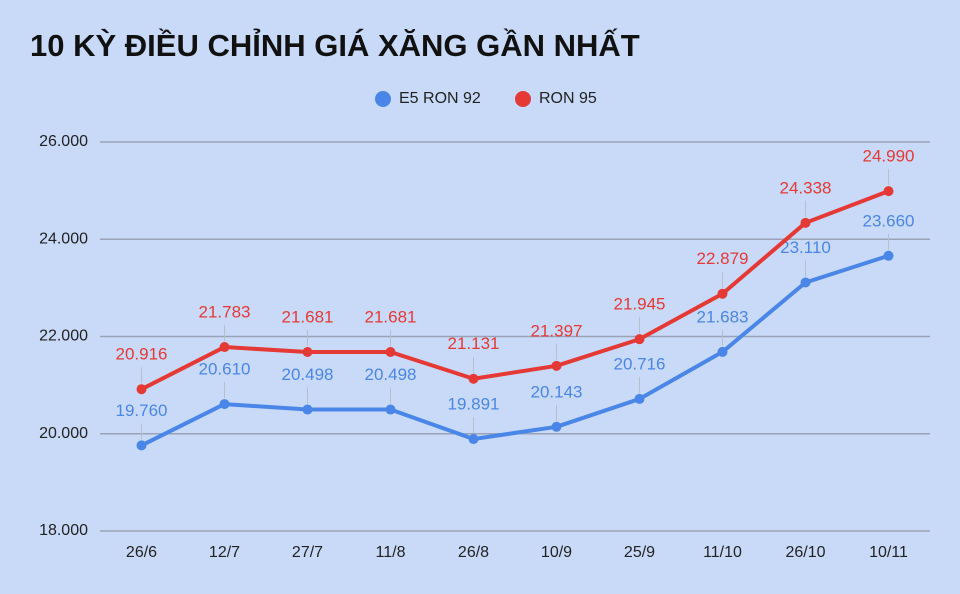  I want to click on x-tick-label: 26/6, so click(141, 552).